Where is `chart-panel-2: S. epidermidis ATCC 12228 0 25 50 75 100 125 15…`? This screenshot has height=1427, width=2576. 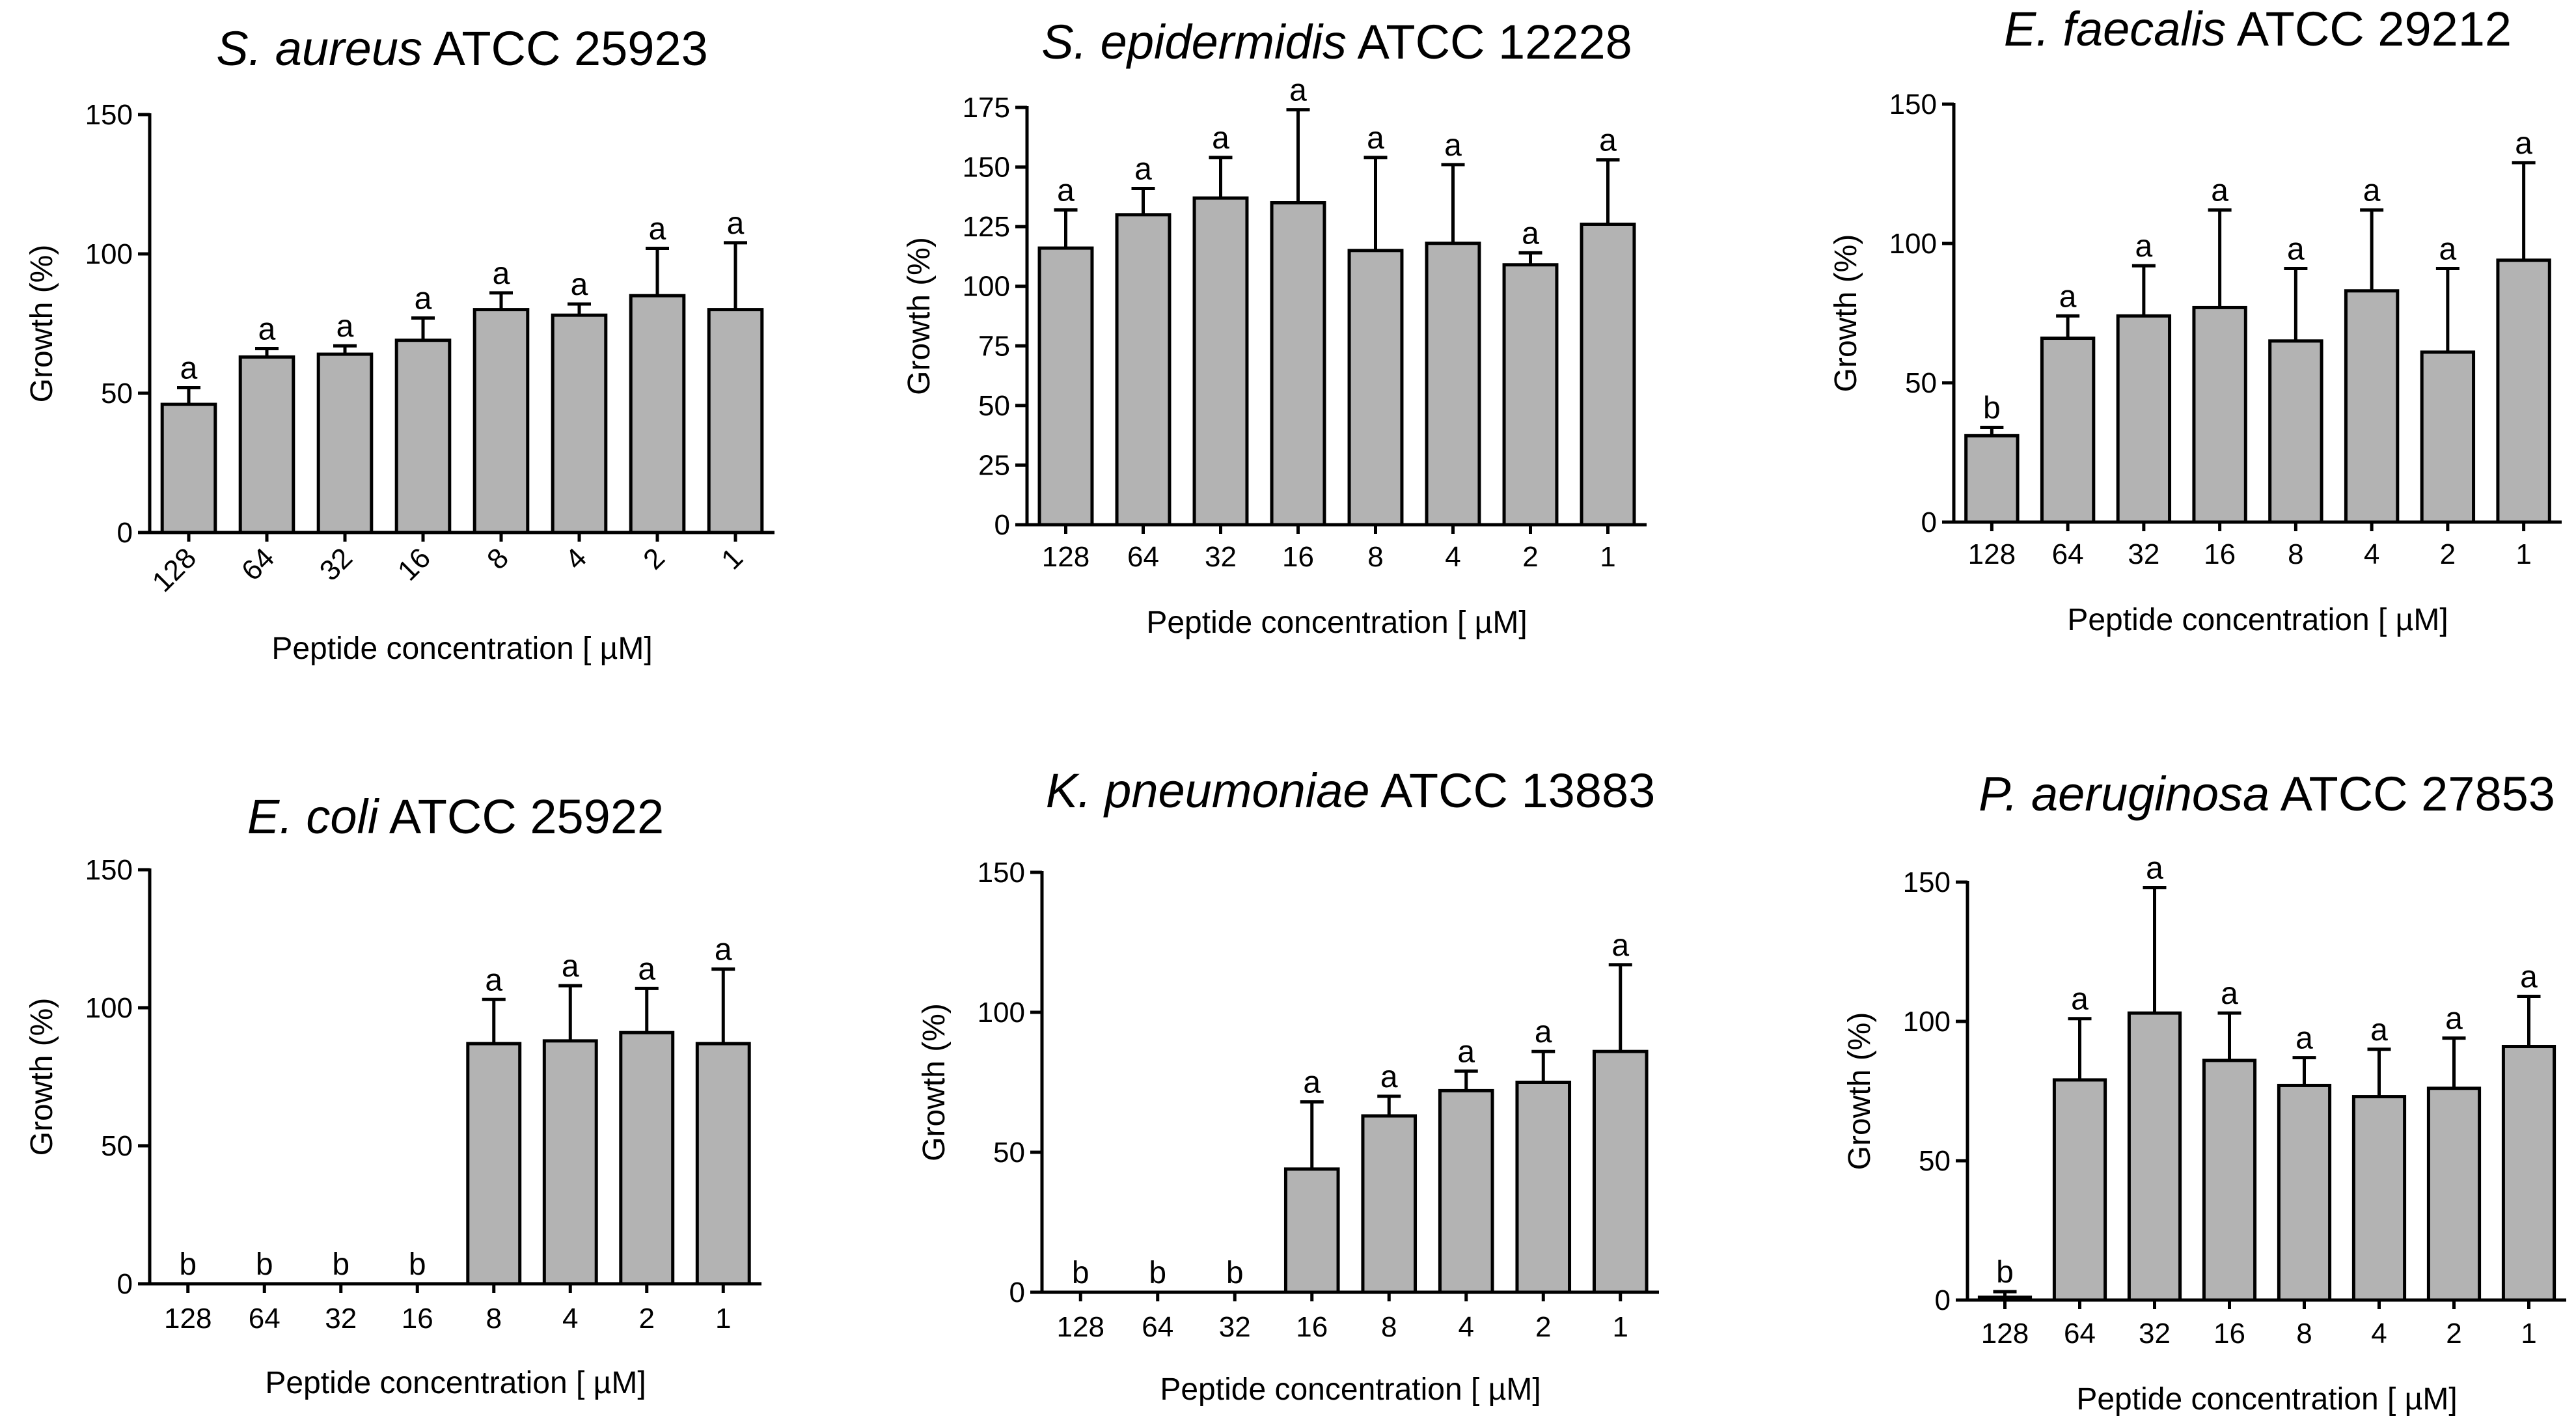
chart-panel-2: S. epidermidis ATCC 12228 0 25 50 75 100 125 15… is located at coordinates (1274, 327).